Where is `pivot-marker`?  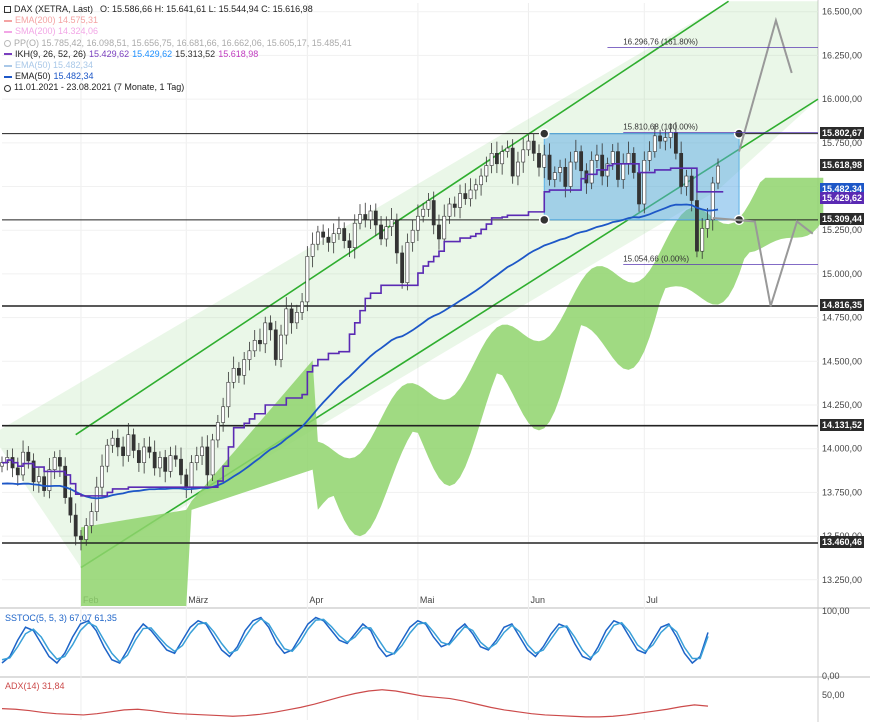
pivot-marker is located at coordinates (544, 133).